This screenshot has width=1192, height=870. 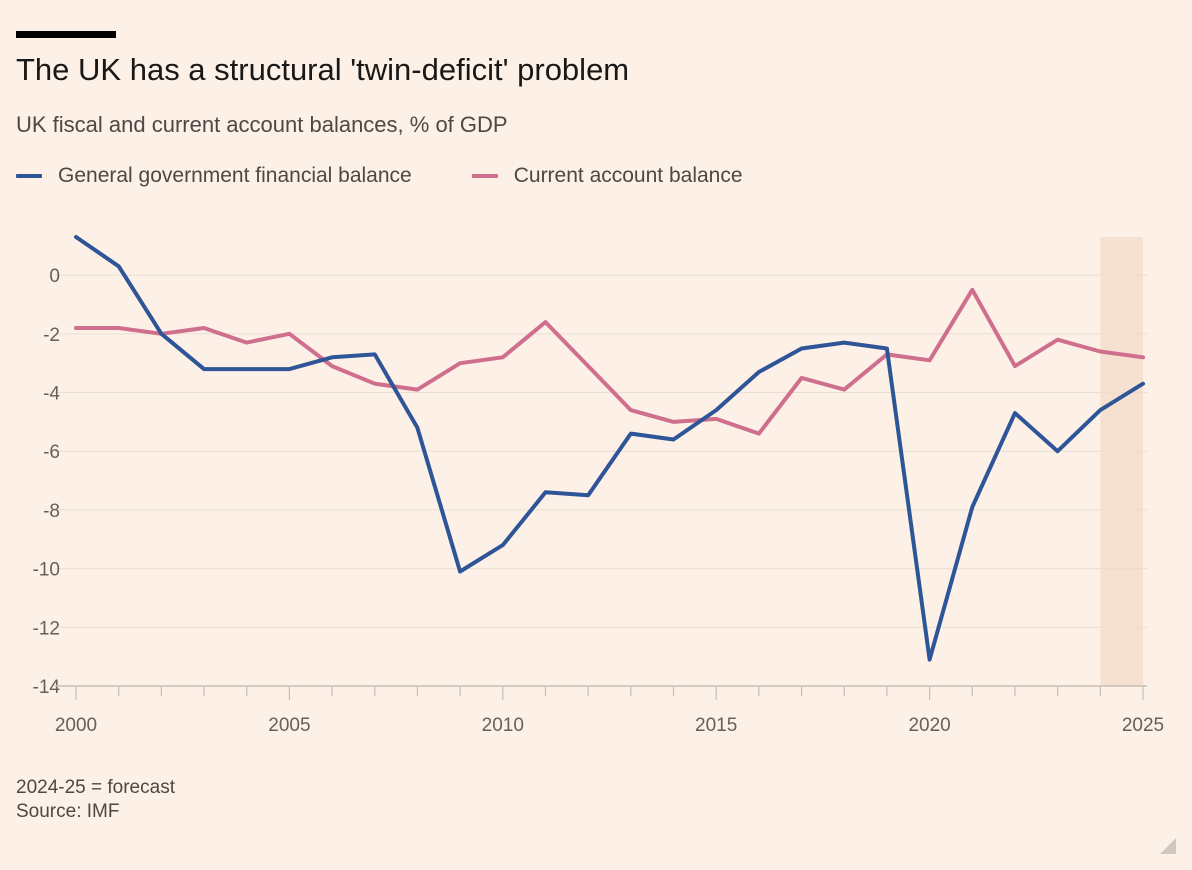 What do you see at coordinates (47, 482) in the screenshot?
I see `y-axis-labels: 0 -2 -4 -6 -8 -10 -12 -14` at bounding box center [47, 482].